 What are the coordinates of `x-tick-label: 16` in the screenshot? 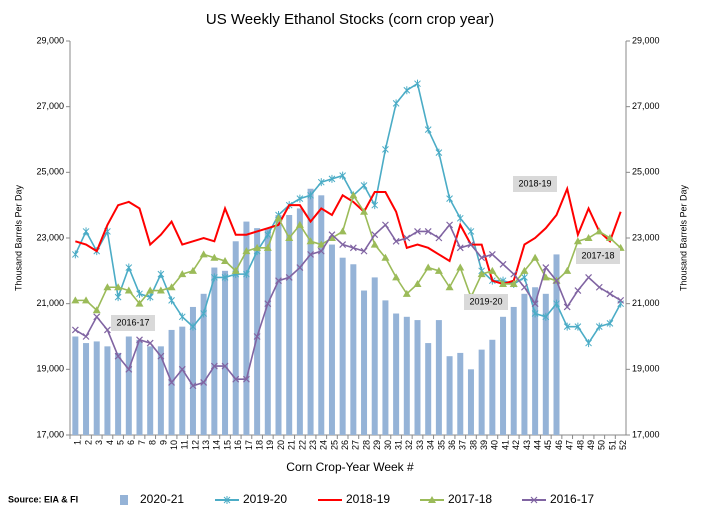 It's located at (238, 445).